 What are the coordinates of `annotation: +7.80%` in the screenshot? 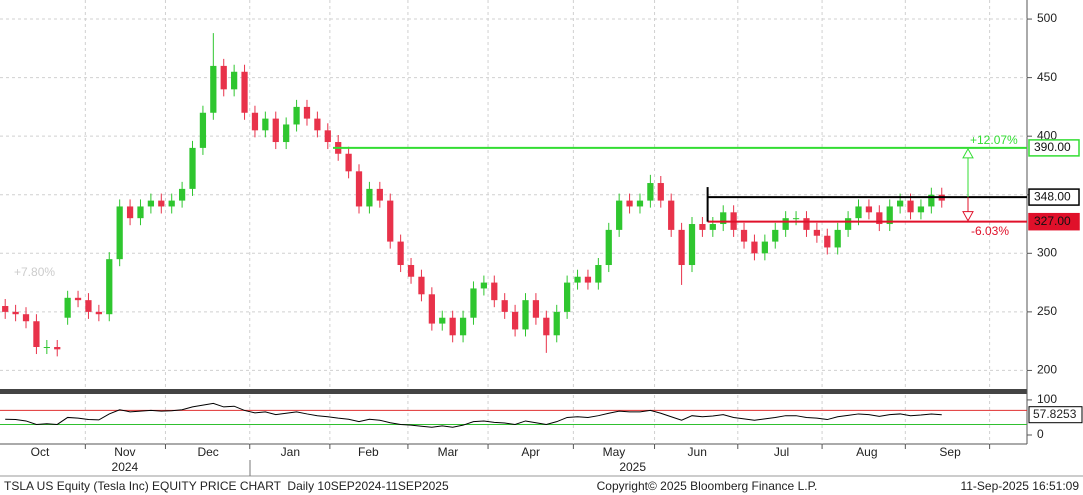 It's located at (34, 272).